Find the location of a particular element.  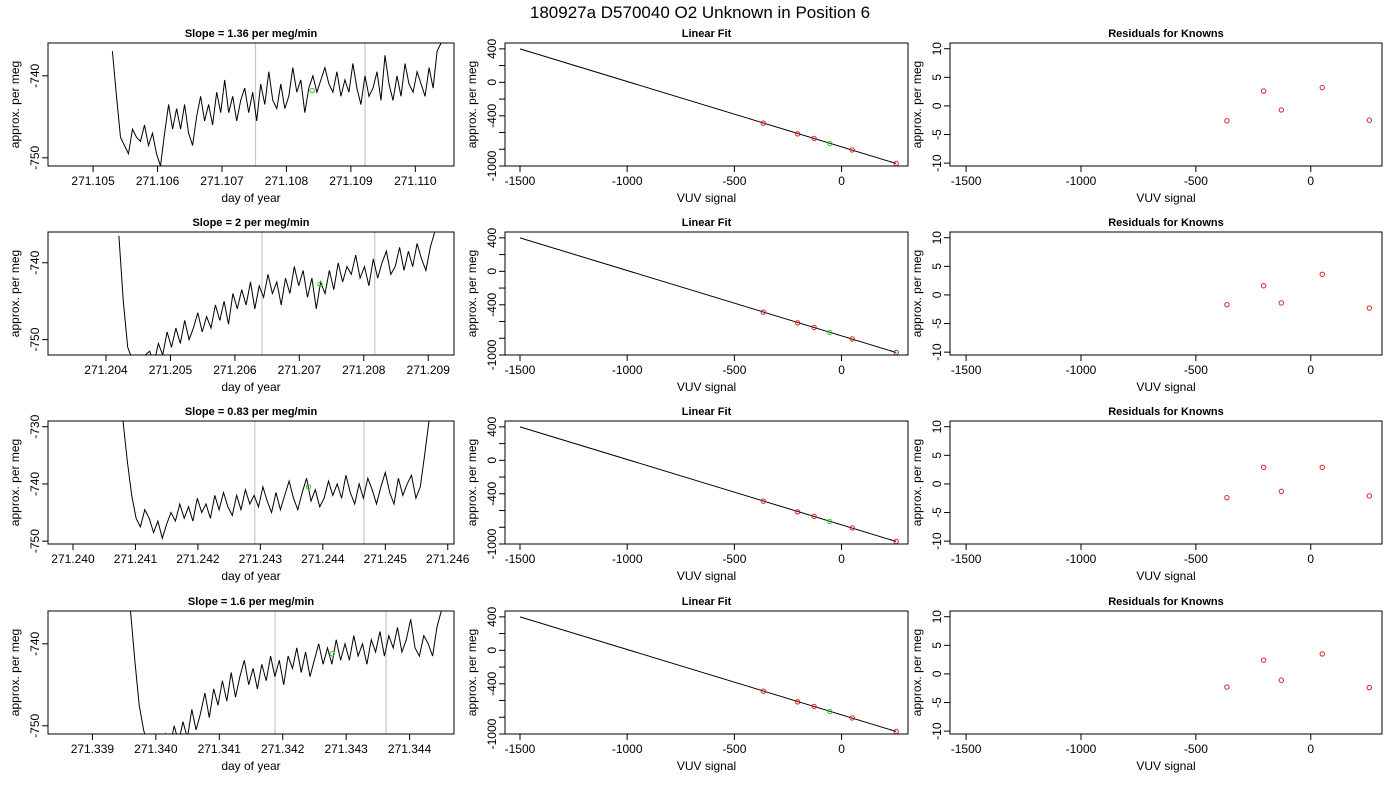

unknown-point is located at coordinates (830, 332).